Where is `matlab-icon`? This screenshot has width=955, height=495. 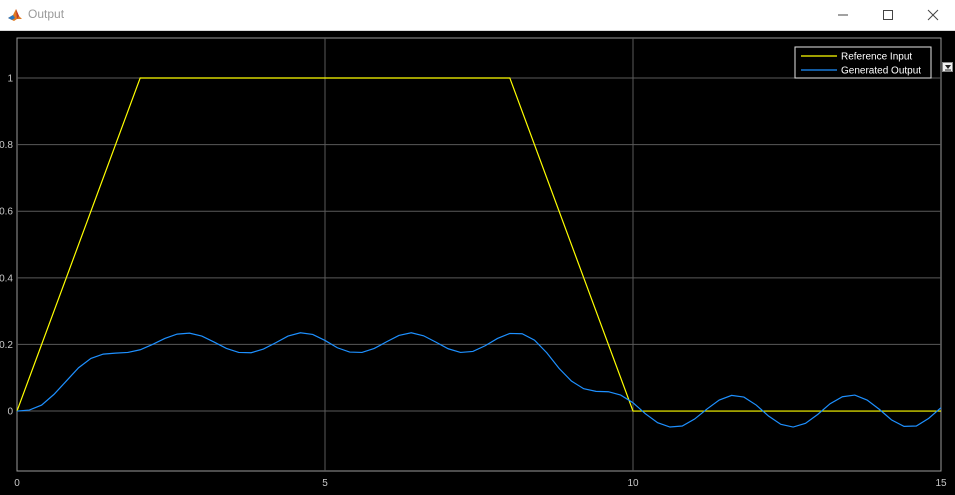 matlab-icon is located at coordinates (15, 15).